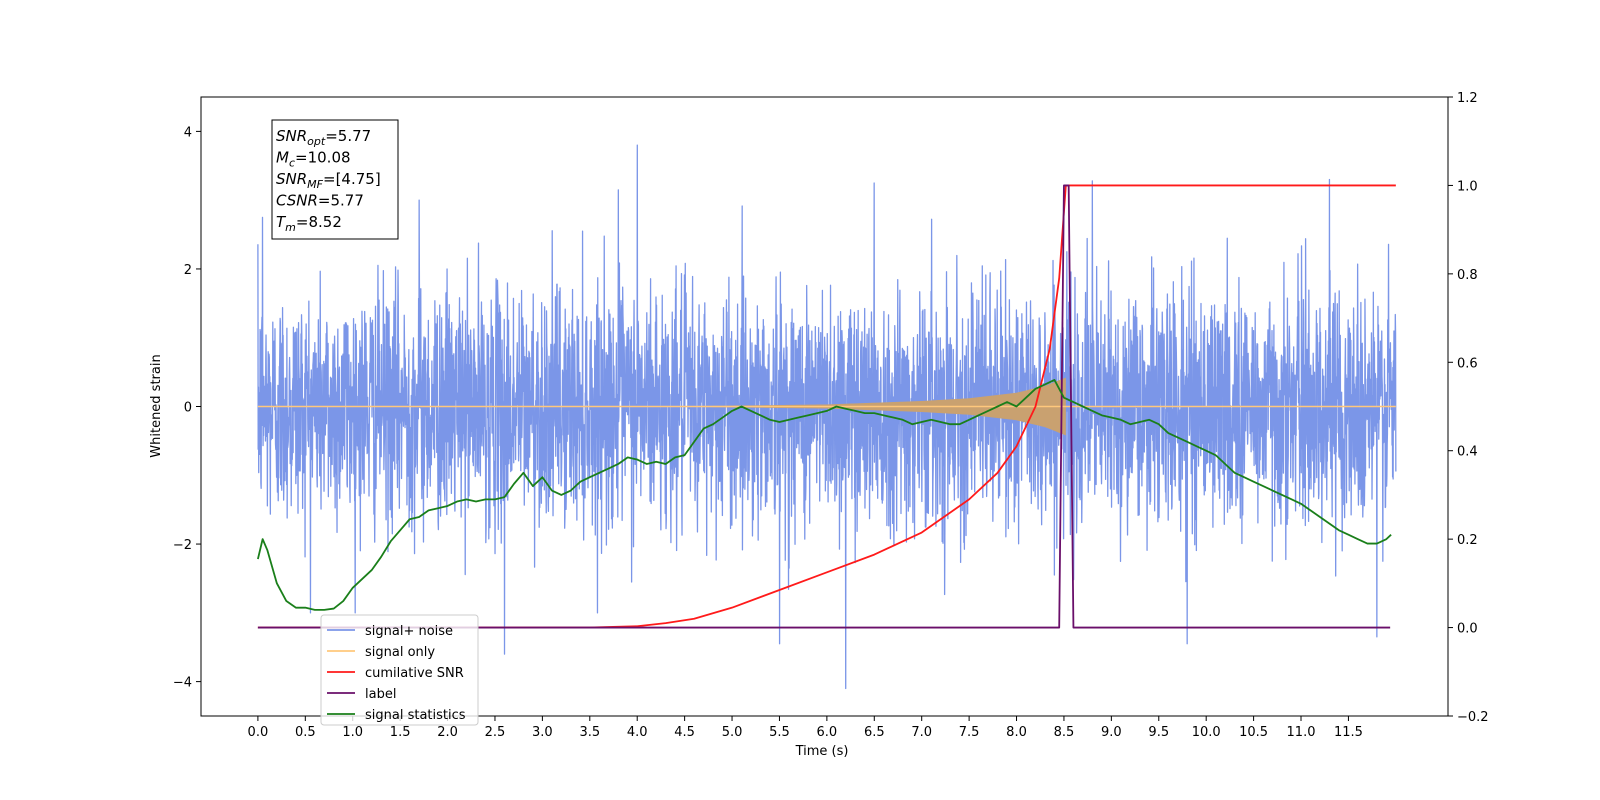  Describe the element at coordinates (290, 227) in the screenshot. I see `annotation-subscript: m` at that location.